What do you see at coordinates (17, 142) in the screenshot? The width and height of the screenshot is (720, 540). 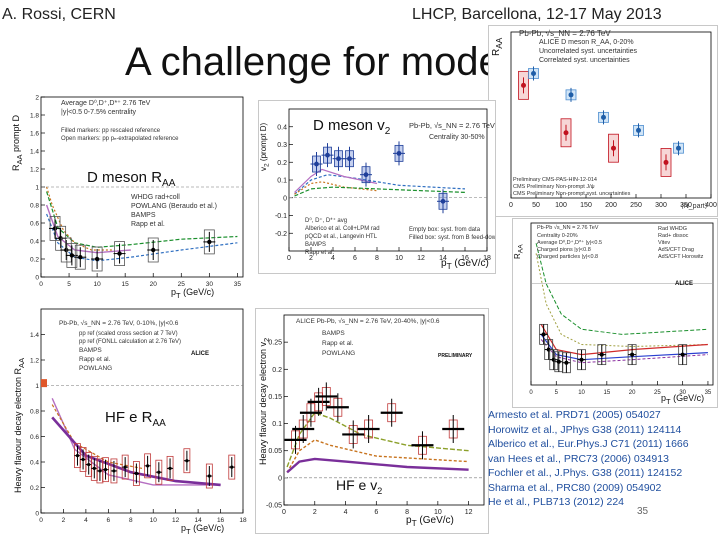 I see `d-raa-ylabel: RAA prompt D` at bounding box center [17, 142].